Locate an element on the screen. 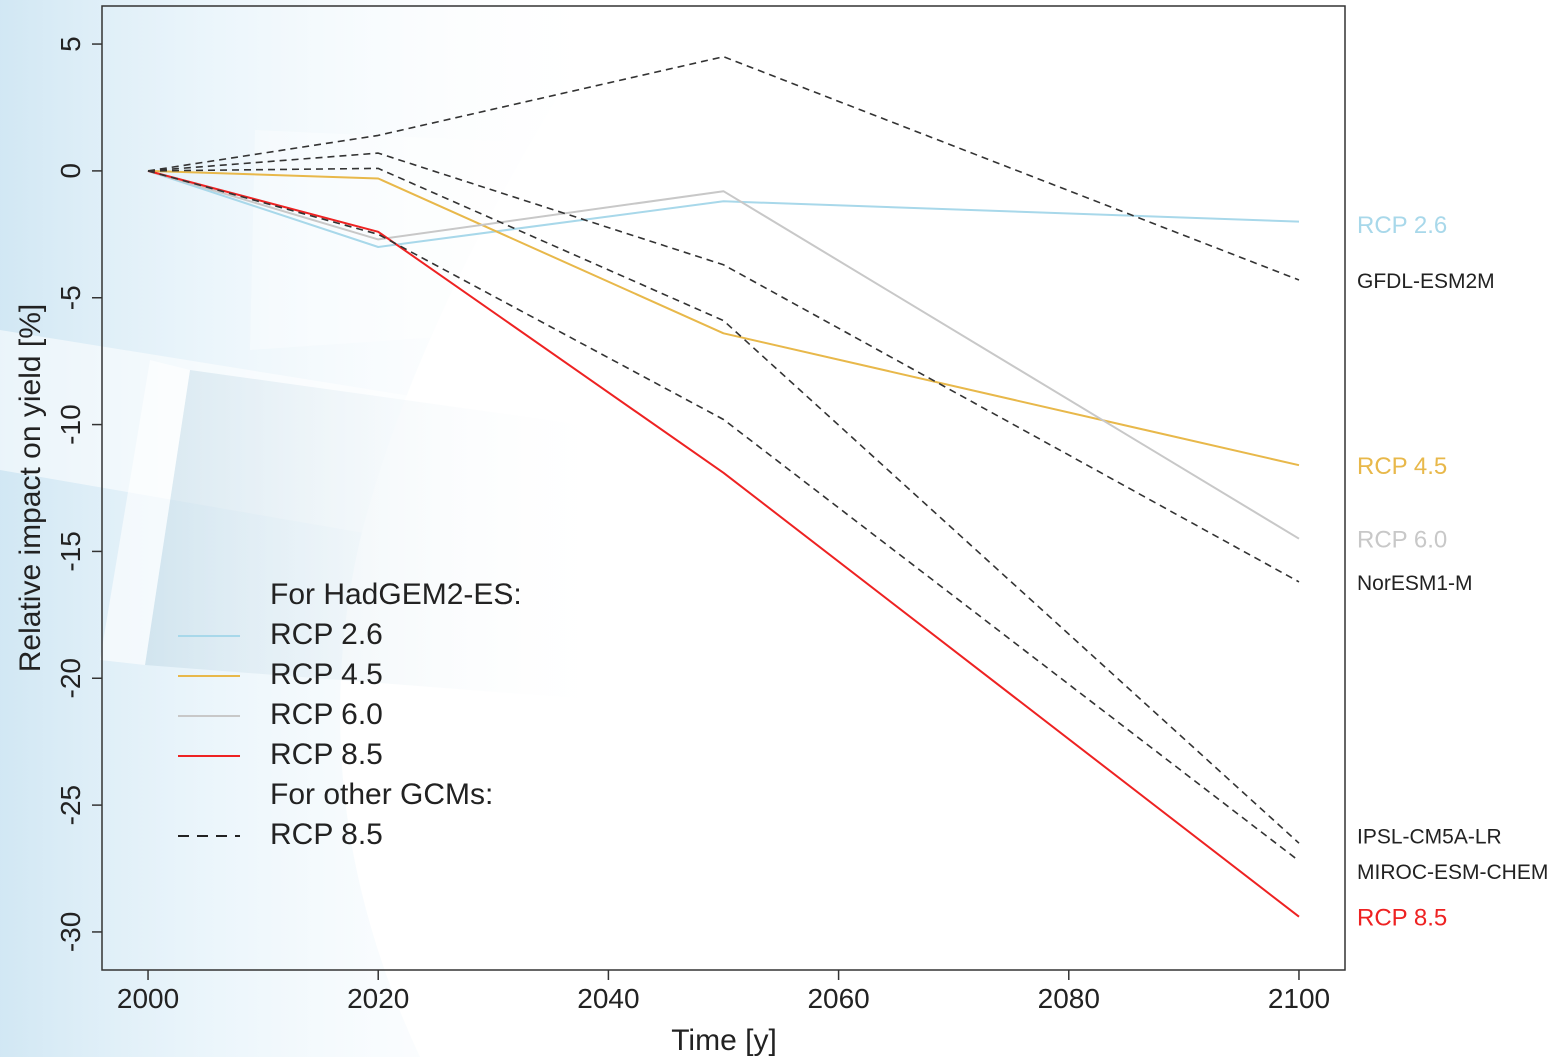 This screenshot has height=1057, width=1568. x-tick-label: 2040 is located at coordinates (608, 998).